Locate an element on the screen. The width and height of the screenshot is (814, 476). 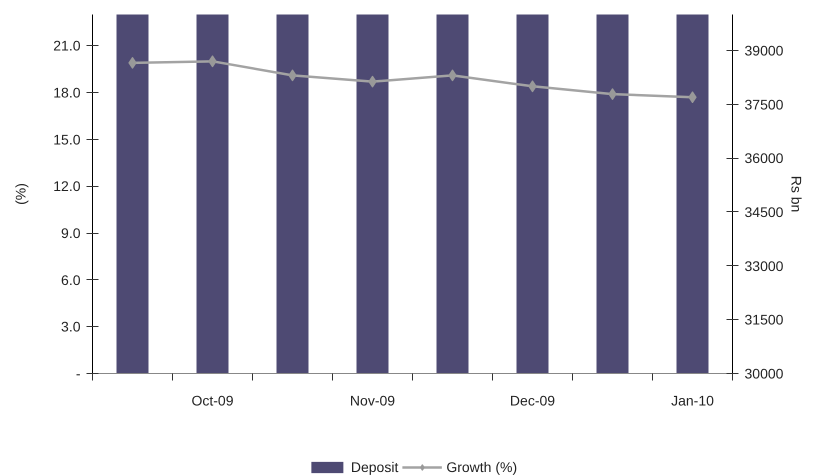
legend-label: Growth (%) is located at coordinates (482, 467).